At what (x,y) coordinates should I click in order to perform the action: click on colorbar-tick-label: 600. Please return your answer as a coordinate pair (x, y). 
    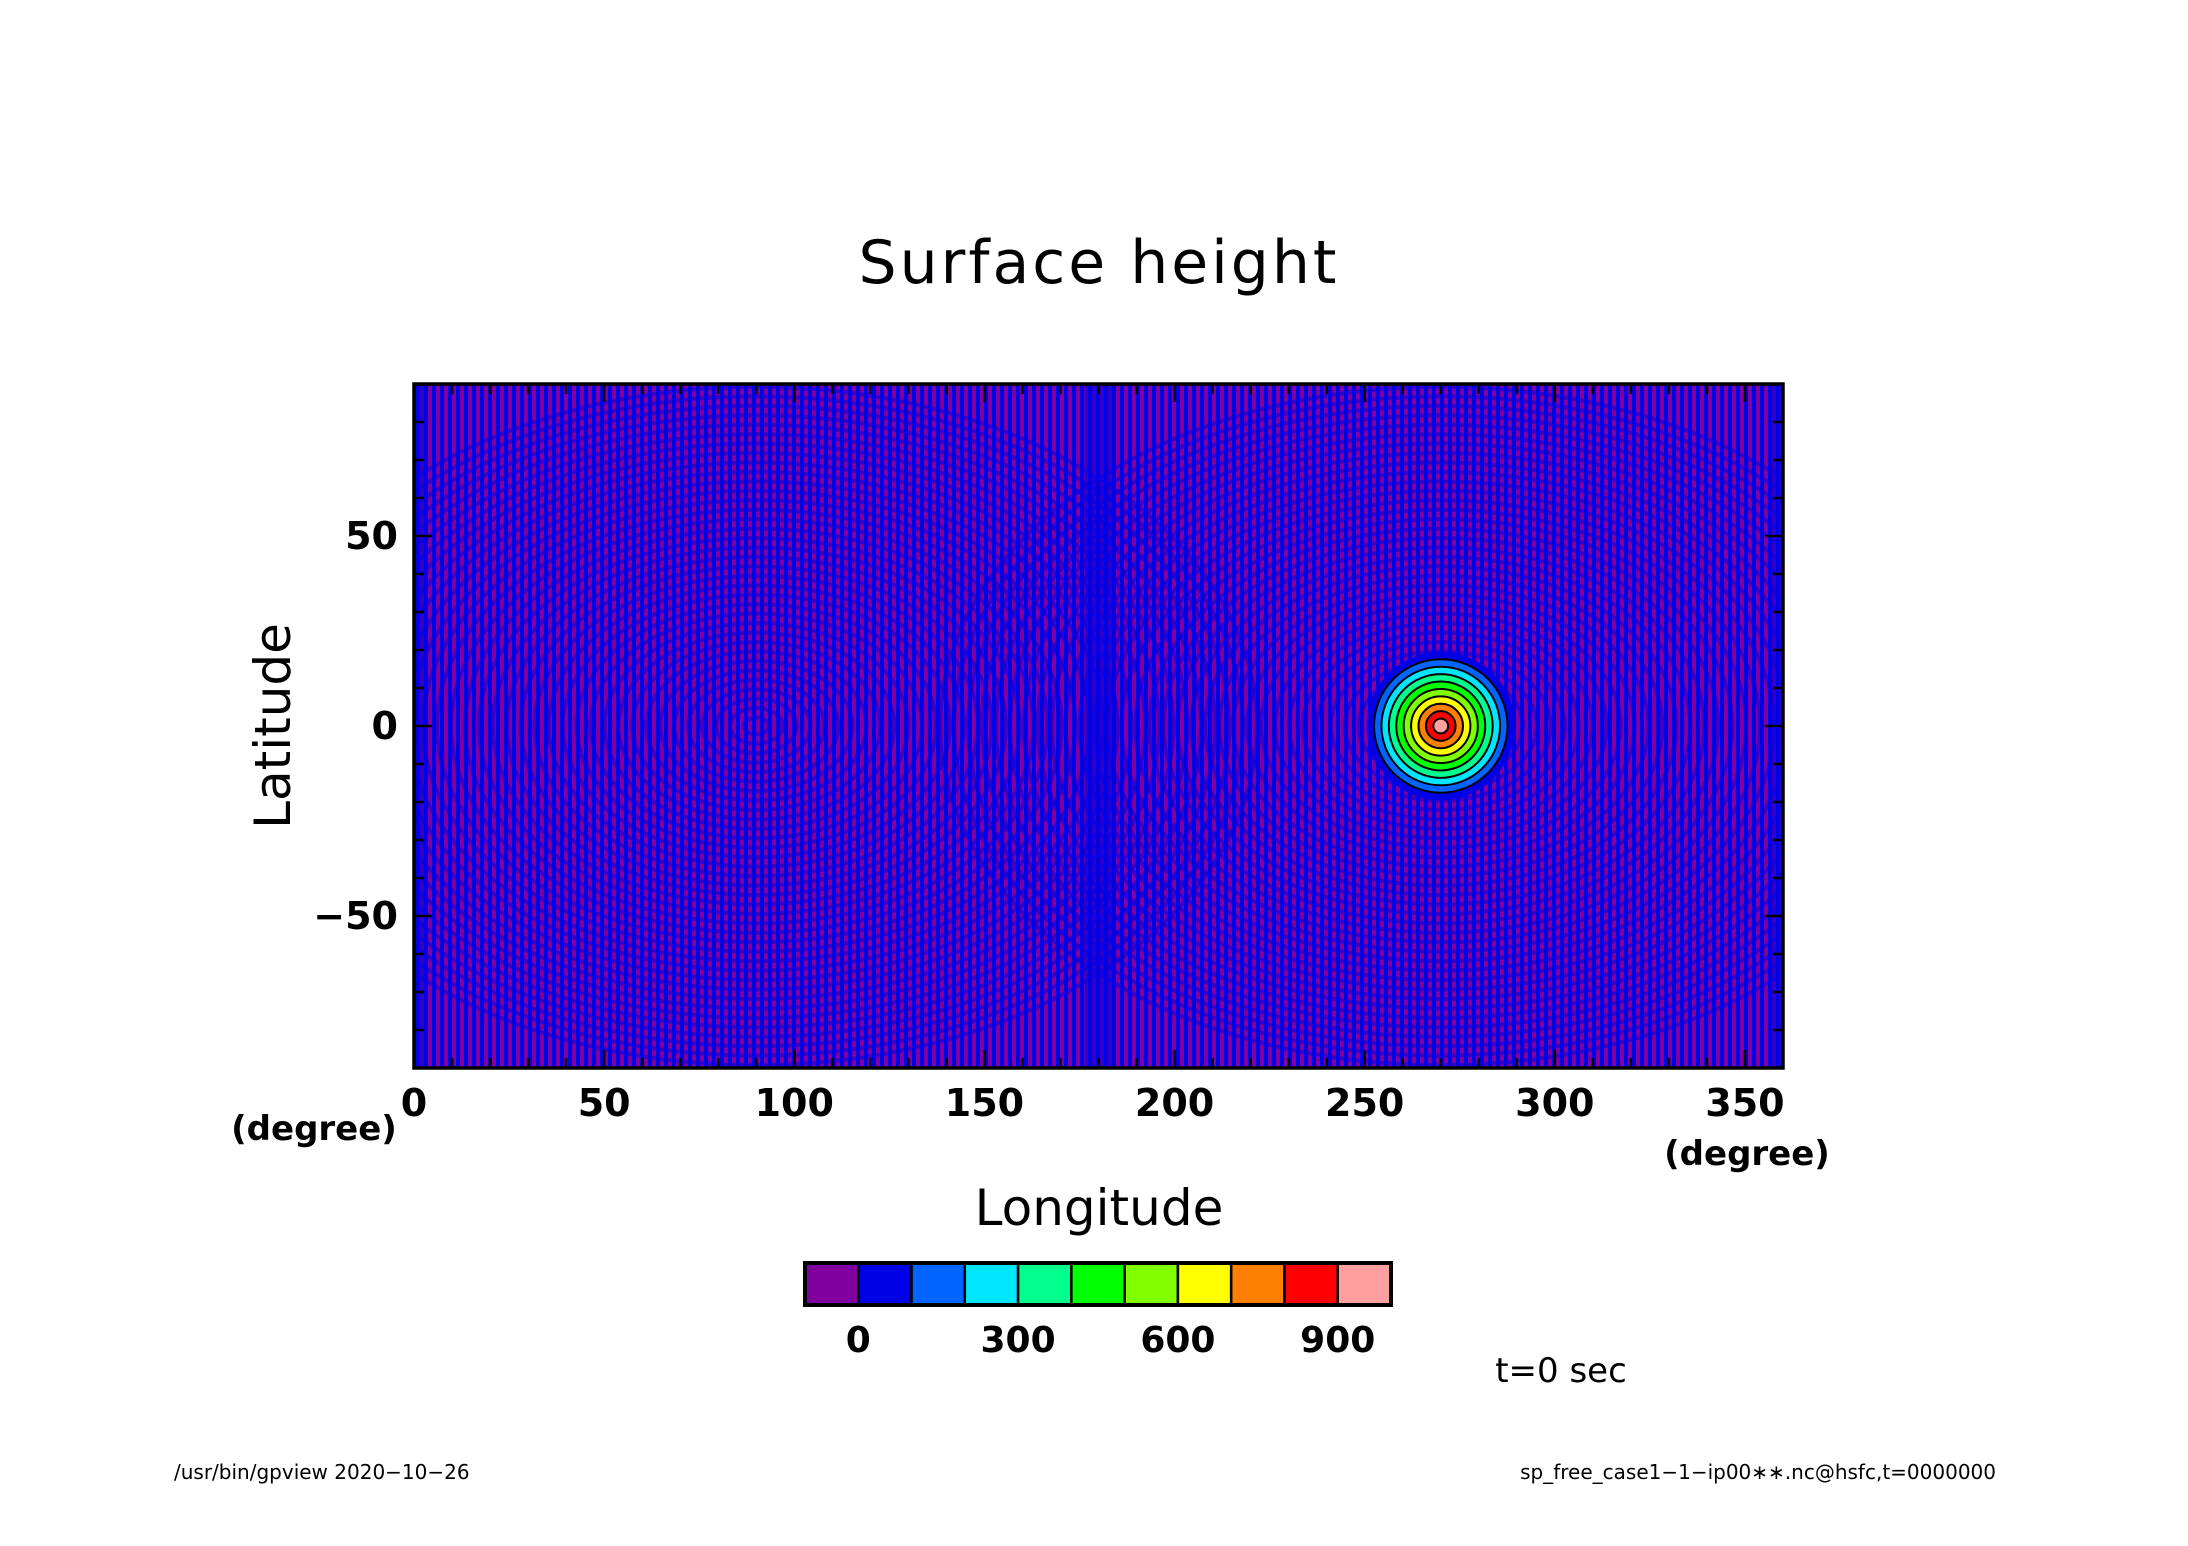
    Looking at the image, I should click on (1177, 1340).